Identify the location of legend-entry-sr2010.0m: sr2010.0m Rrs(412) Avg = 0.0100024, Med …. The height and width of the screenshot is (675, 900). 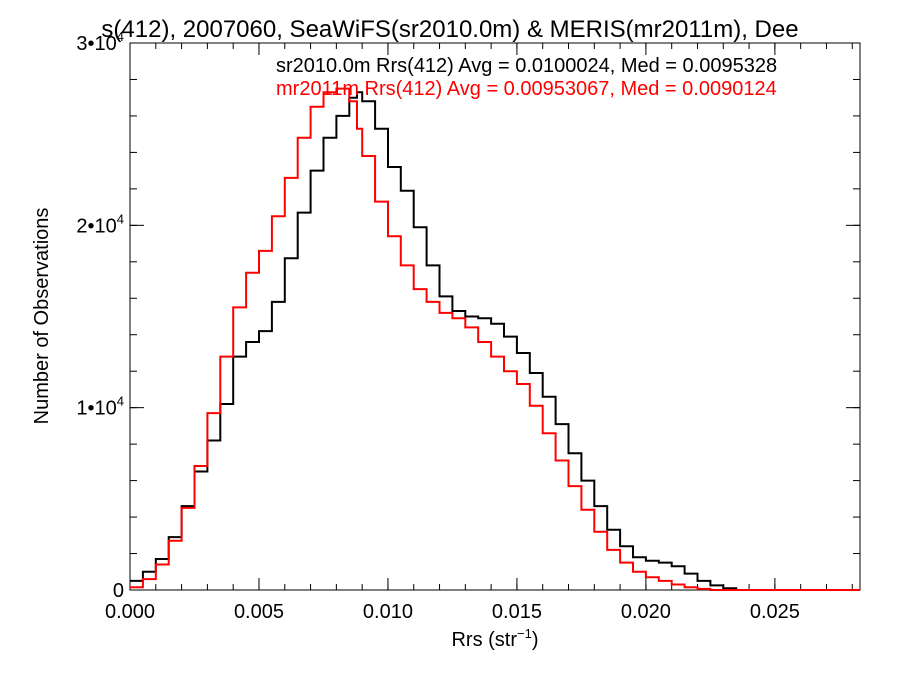
(526, 66).